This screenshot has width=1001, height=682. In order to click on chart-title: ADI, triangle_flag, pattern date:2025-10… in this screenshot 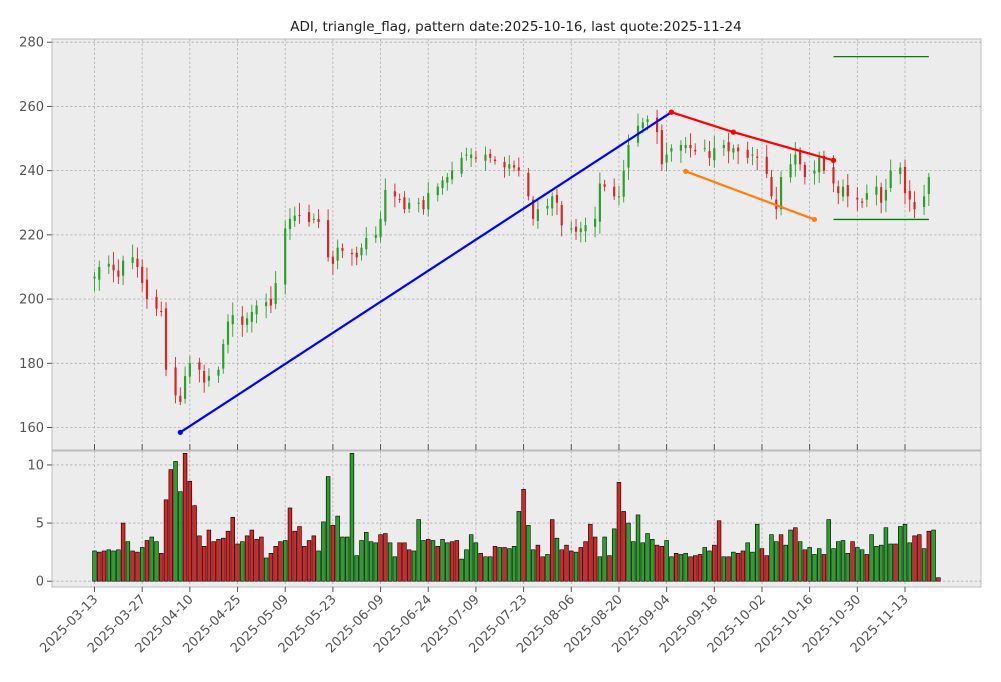, I will do `click(515, 27)`.